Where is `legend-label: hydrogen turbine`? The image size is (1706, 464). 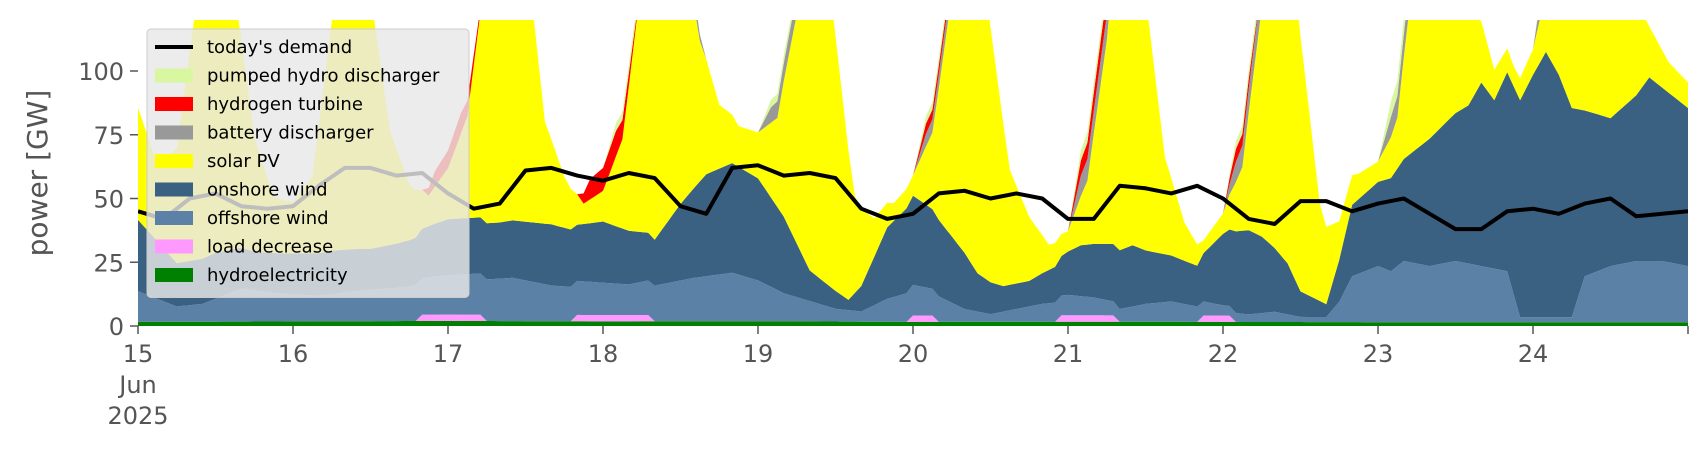 legend-label: hydrogen turbine is located at coordinates (285, 104).